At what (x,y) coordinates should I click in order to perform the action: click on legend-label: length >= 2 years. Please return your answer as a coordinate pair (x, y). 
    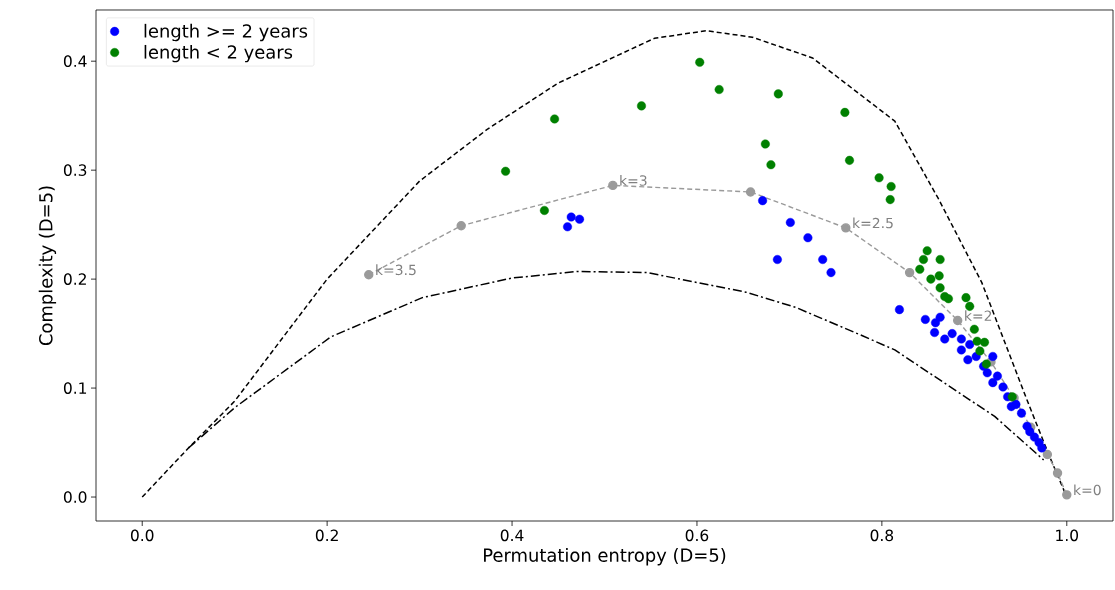
    Looking at the image, I should click on (226, 32).